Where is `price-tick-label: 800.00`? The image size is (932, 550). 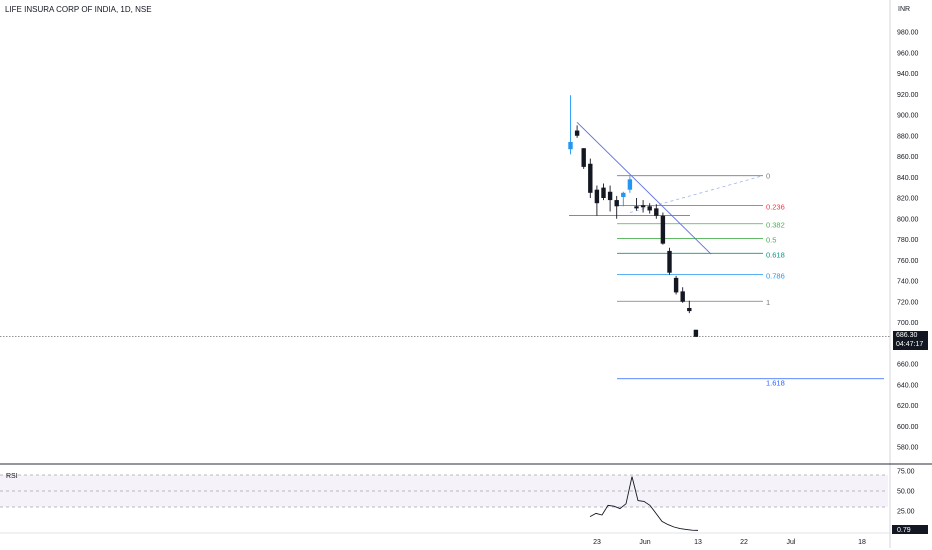 price-tick-label: 800.00 is located at coordinates (908, 219).